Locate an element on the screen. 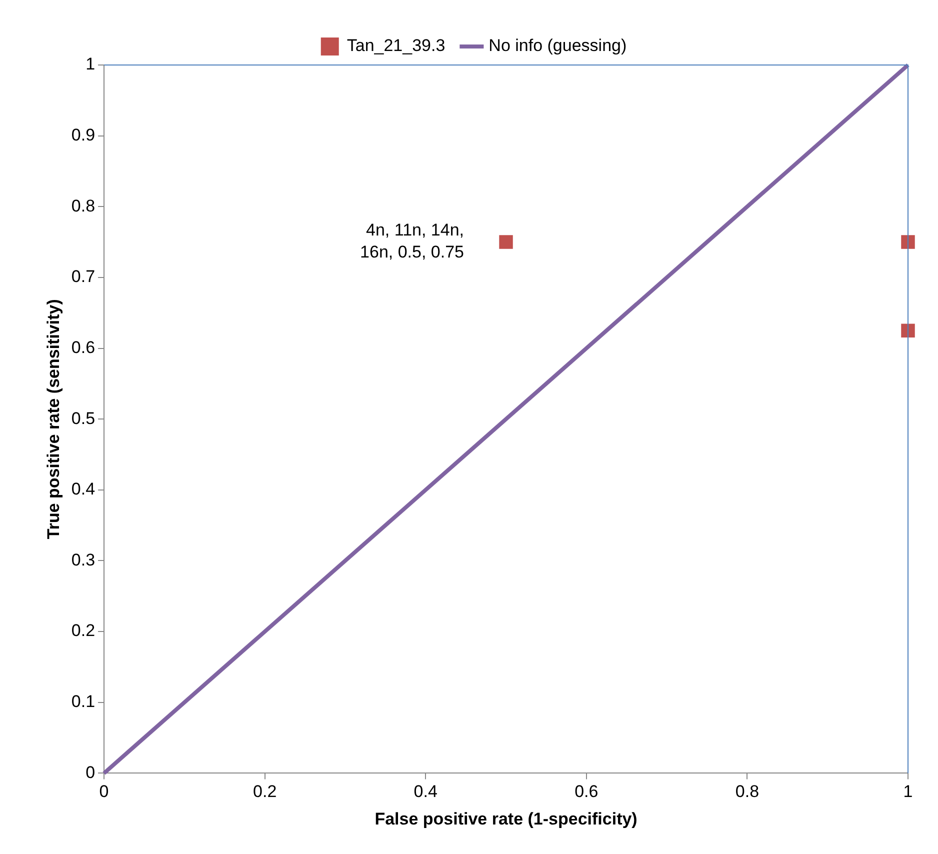  y-tick-label: 0.1 is located at coordinates (83, 702).